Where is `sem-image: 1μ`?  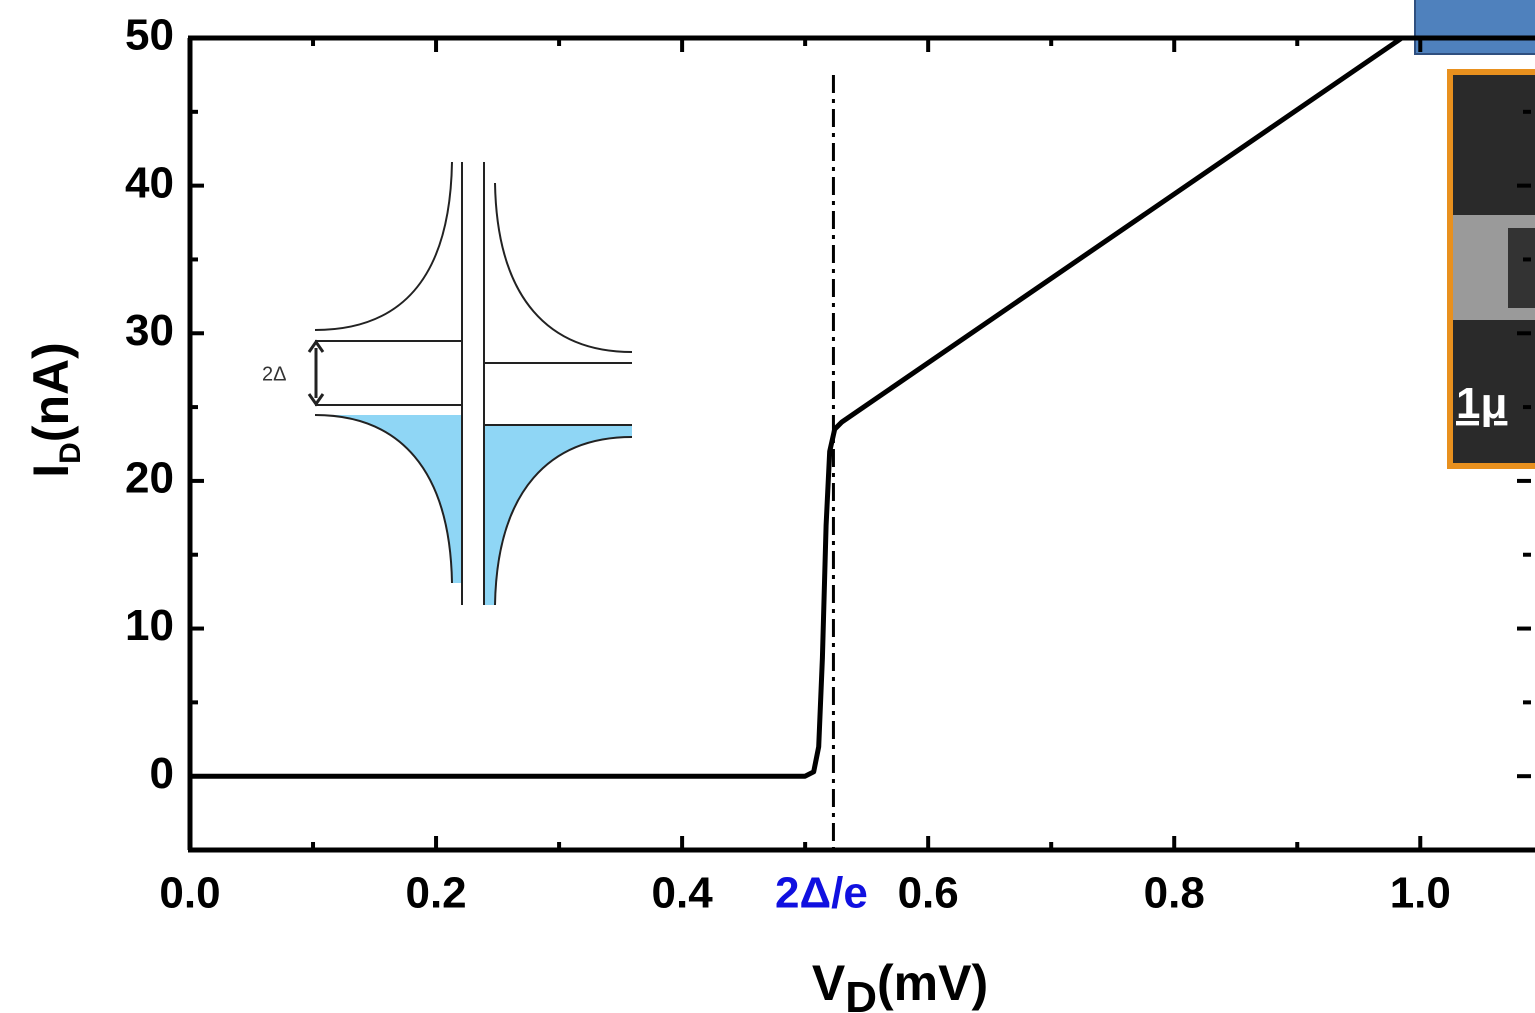
sem-image: 1μ is located at coordinates (1474, 234).